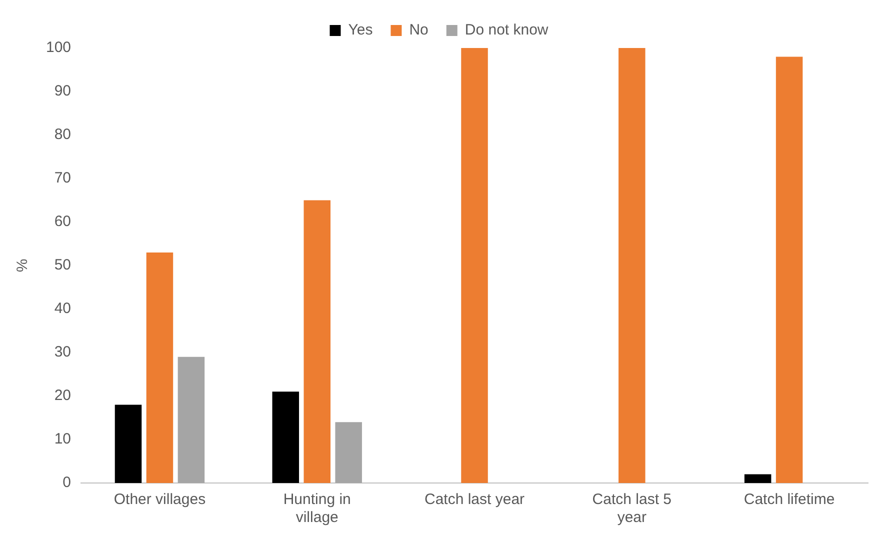  What do you see at coordinates (63, 91) in the screenshot?
I see `y-tick-label: 90` at bounding box center [63, 91].